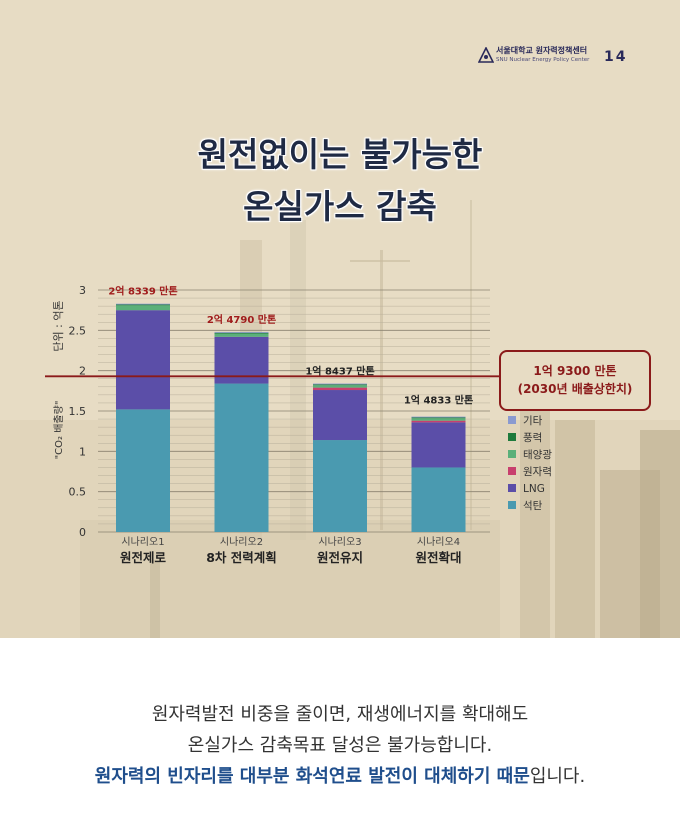 The width and height of the screenshot is (680, 835). What do you see at coordinates (82, 451) in the screenshot?
I see `y-tick-label: 1` at bounding box center [82, 451].